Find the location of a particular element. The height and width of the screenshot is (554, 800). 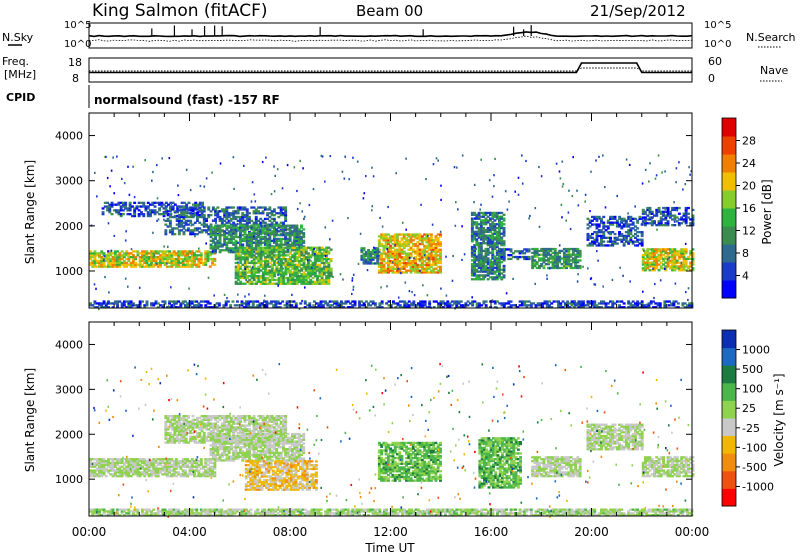

cpid-text: normalsound (fast) -157 RF is located at coordinates (187, 100).